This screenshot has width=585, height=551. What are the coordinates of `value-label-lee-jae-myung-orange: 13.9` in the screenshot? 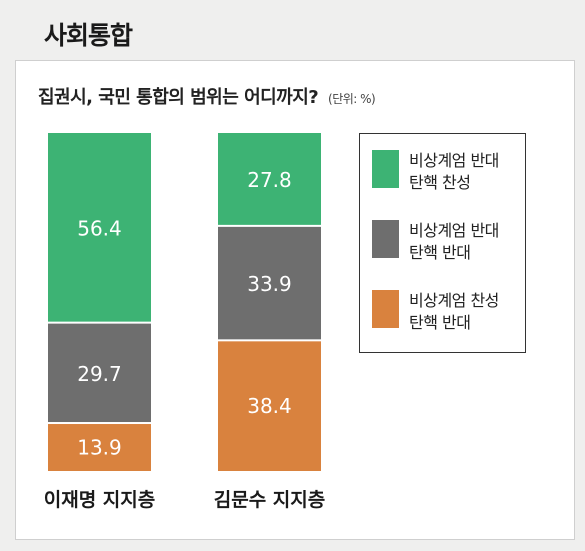 It's located at (99, 448).